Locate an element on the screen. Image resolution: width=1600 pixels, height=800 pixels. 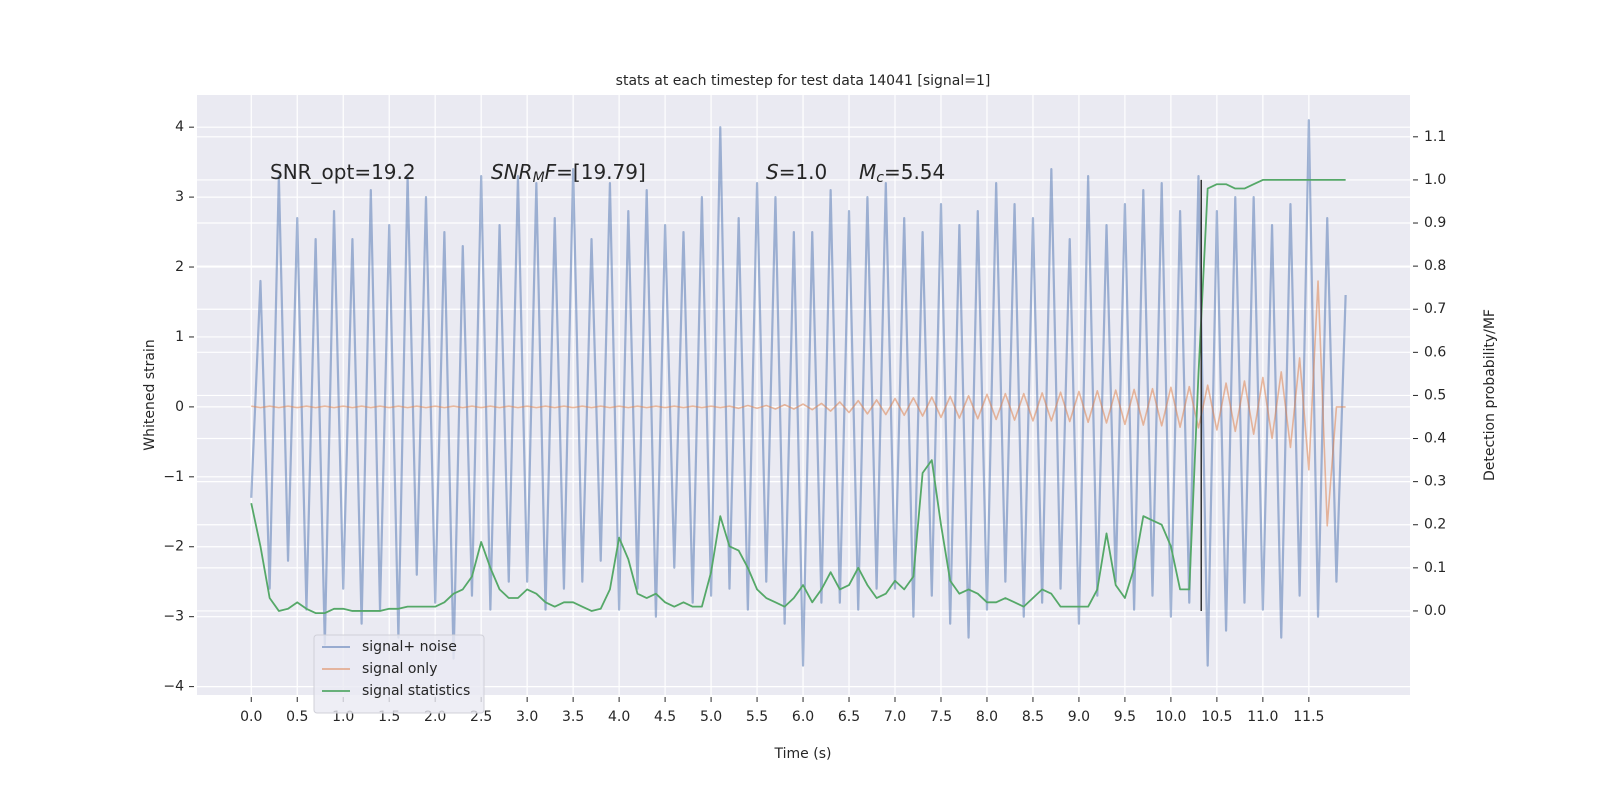
y2-tick-label: 0.3 is located at coordinates (1435, 482).